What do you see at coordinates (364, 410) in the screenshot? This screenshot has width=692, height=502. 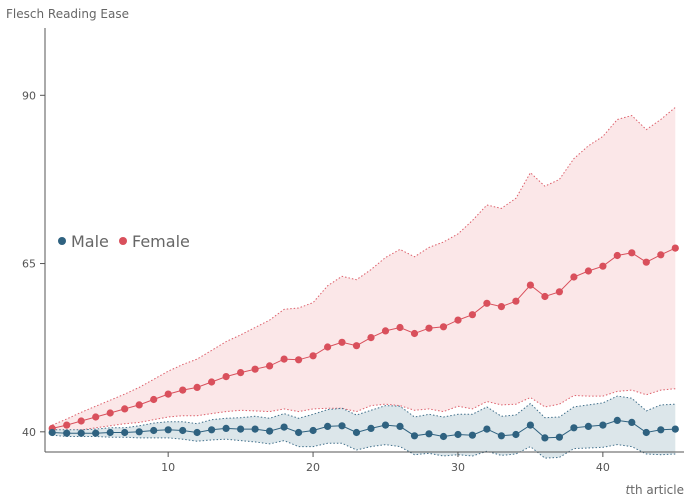 I see `female-band-lower` at bounding box center [364, 410].